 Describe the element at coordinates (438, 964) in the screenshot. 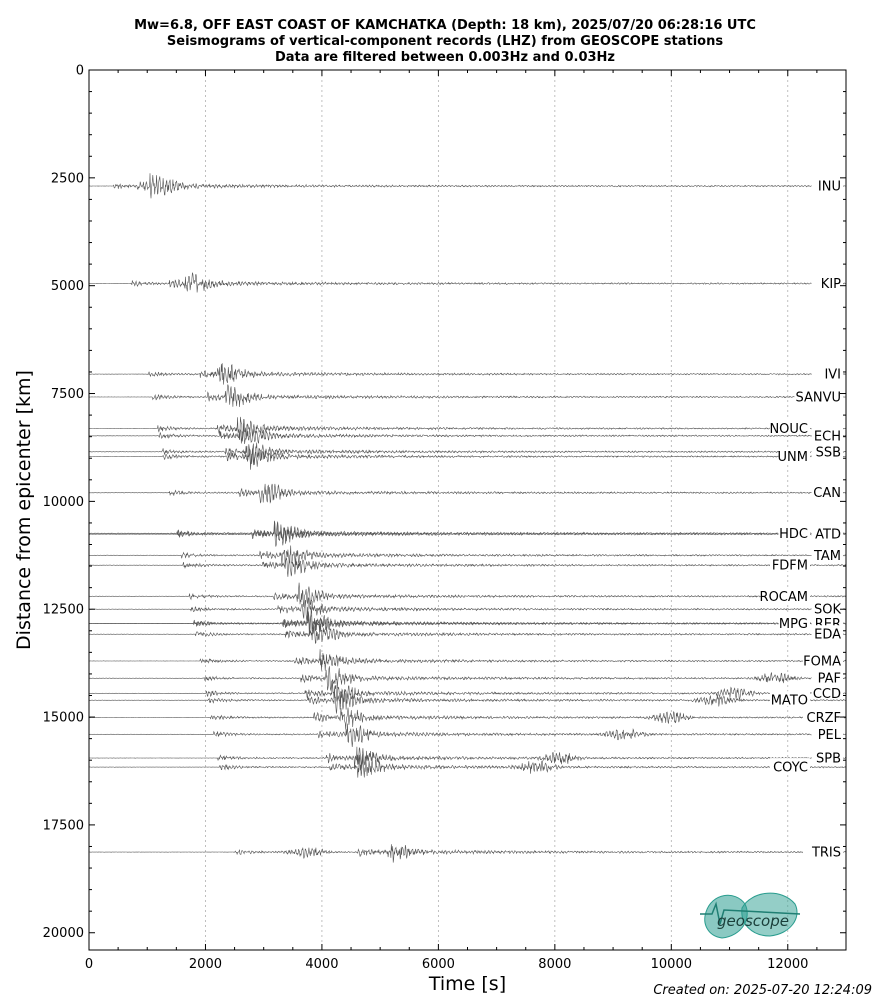

I see `x-tick-label: 6000` at that location.